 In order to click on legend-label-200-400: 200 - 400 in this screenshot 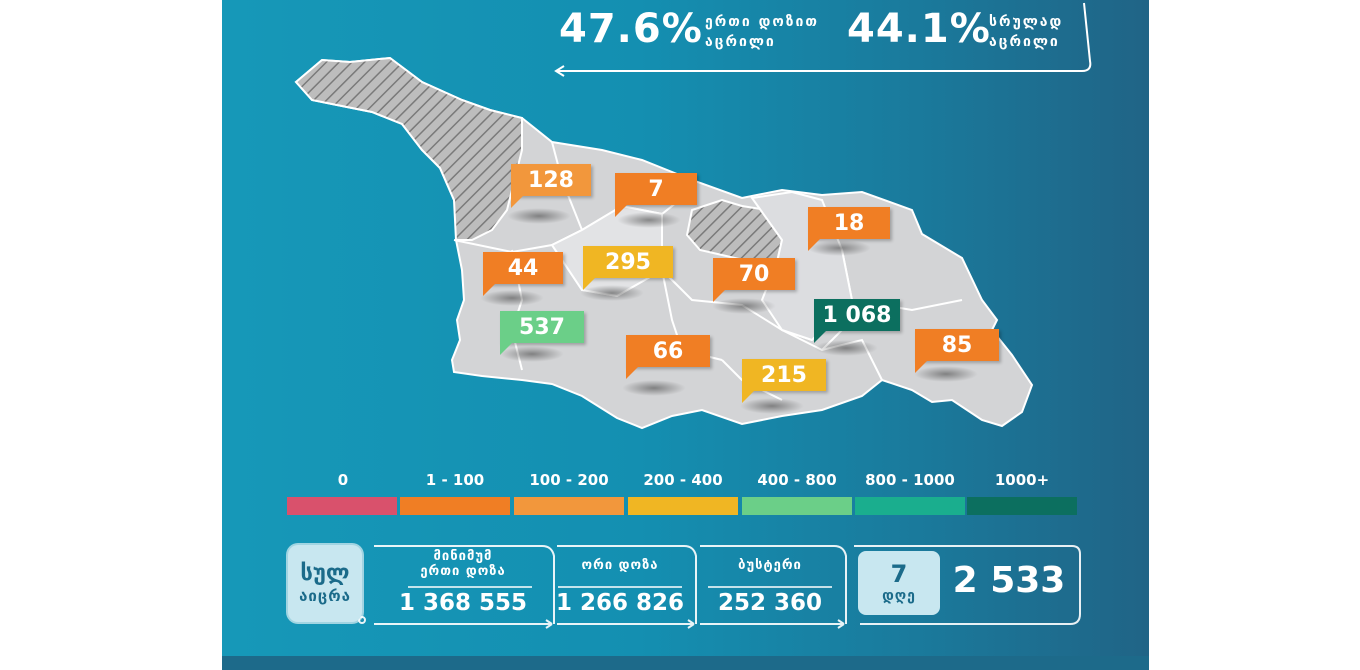, I will do `click(683, 480)`.